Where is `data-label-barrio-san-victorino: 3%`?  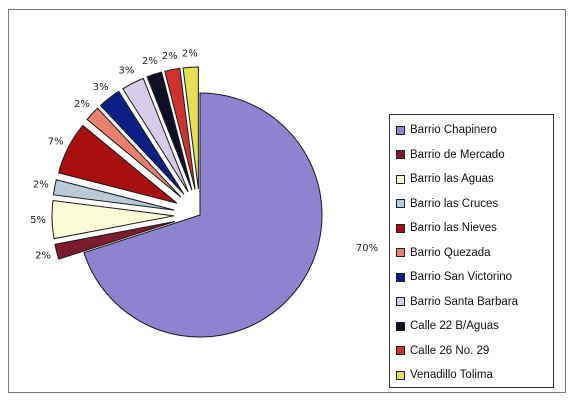
data-label-barrio-san-victorino: 3% is located at coordinates (101, 87).